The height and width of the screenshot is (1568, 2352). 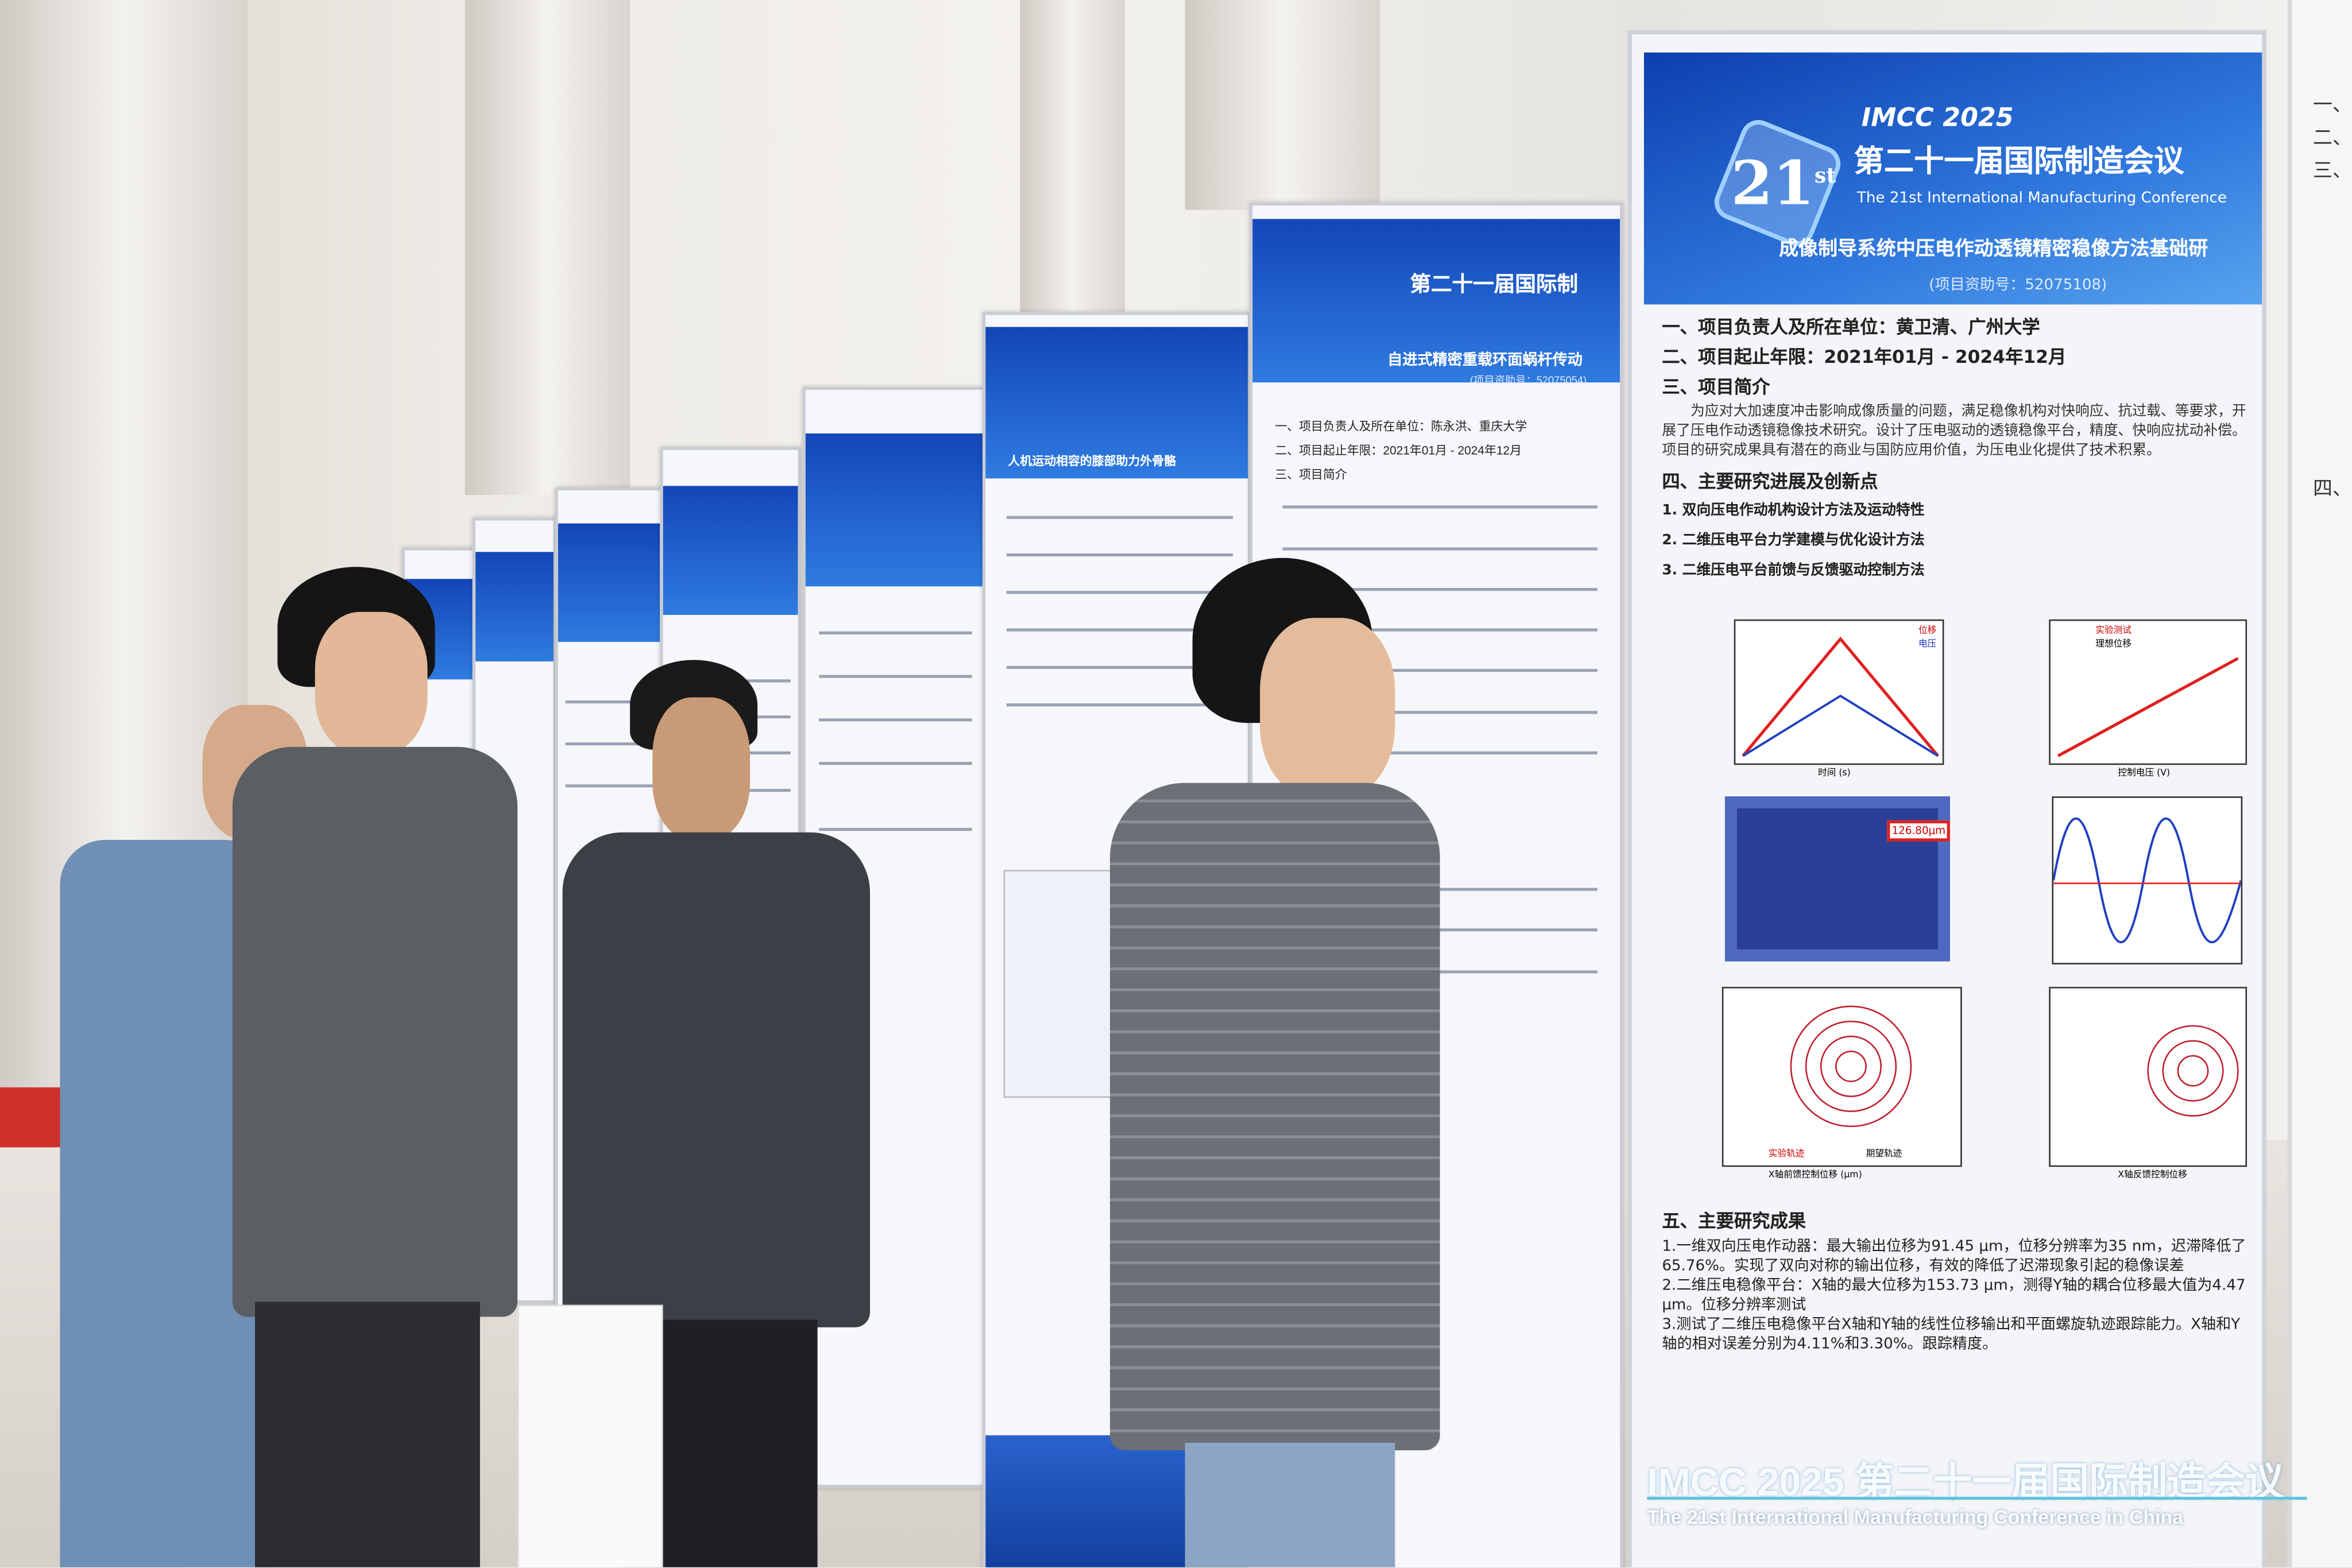 I want to click on figure-platform-model: 126.80μm, so click(x=1837, y=879).